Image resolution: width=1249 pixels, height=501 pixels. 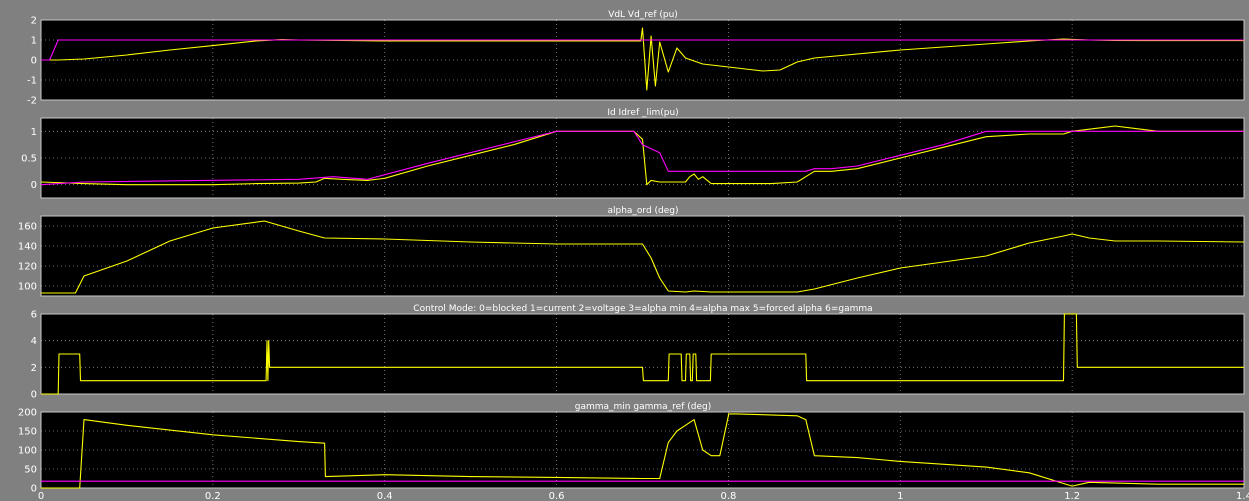 What do you see at coordinates (1072, 496) in the screenshot?
I see `x-tick-label: 1.2` at bounding box center [1072, 496].